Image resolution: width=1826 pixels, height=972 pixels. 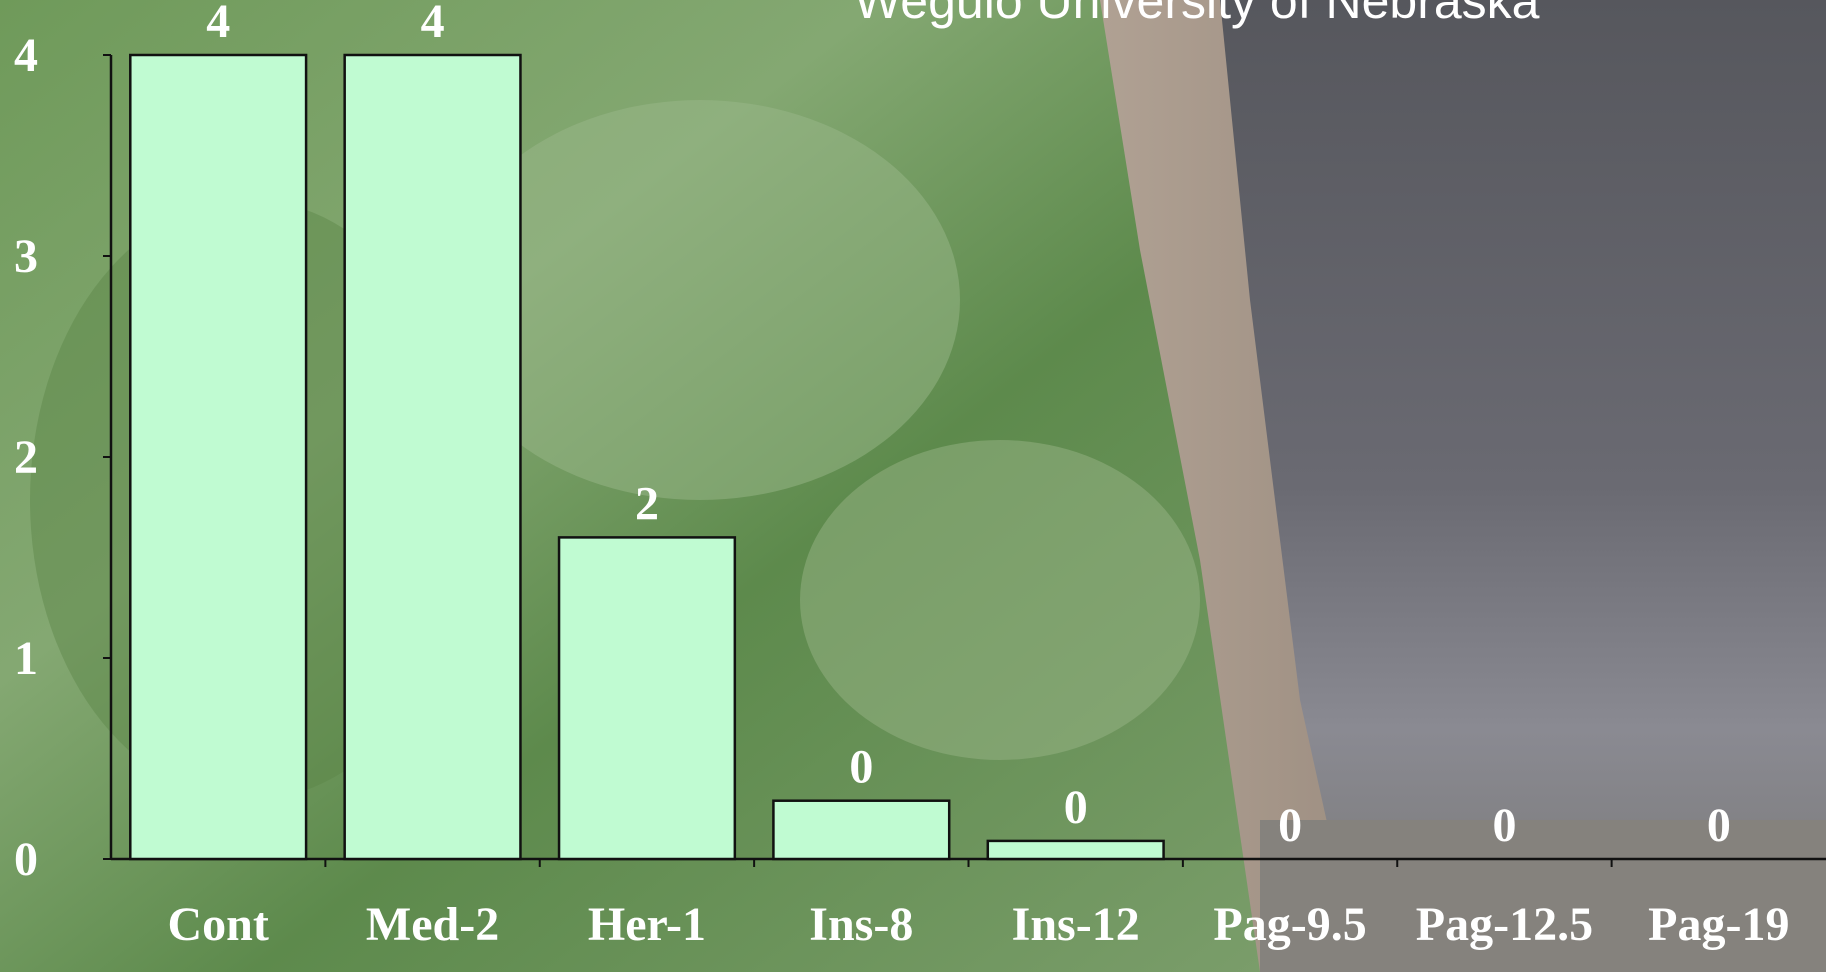 I want to click on x-tick-label: Her-1, so click(x=647, y=924).